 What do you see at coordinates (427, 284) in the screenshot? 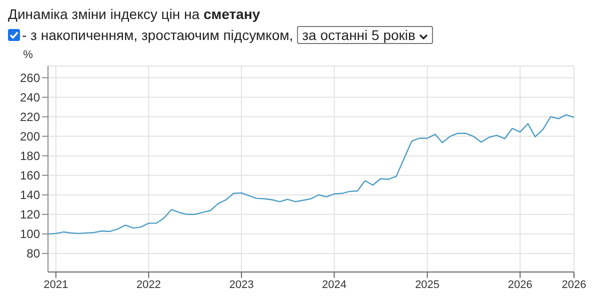
I see `x-tick-label: 2025` at bounding box center [427, 284].